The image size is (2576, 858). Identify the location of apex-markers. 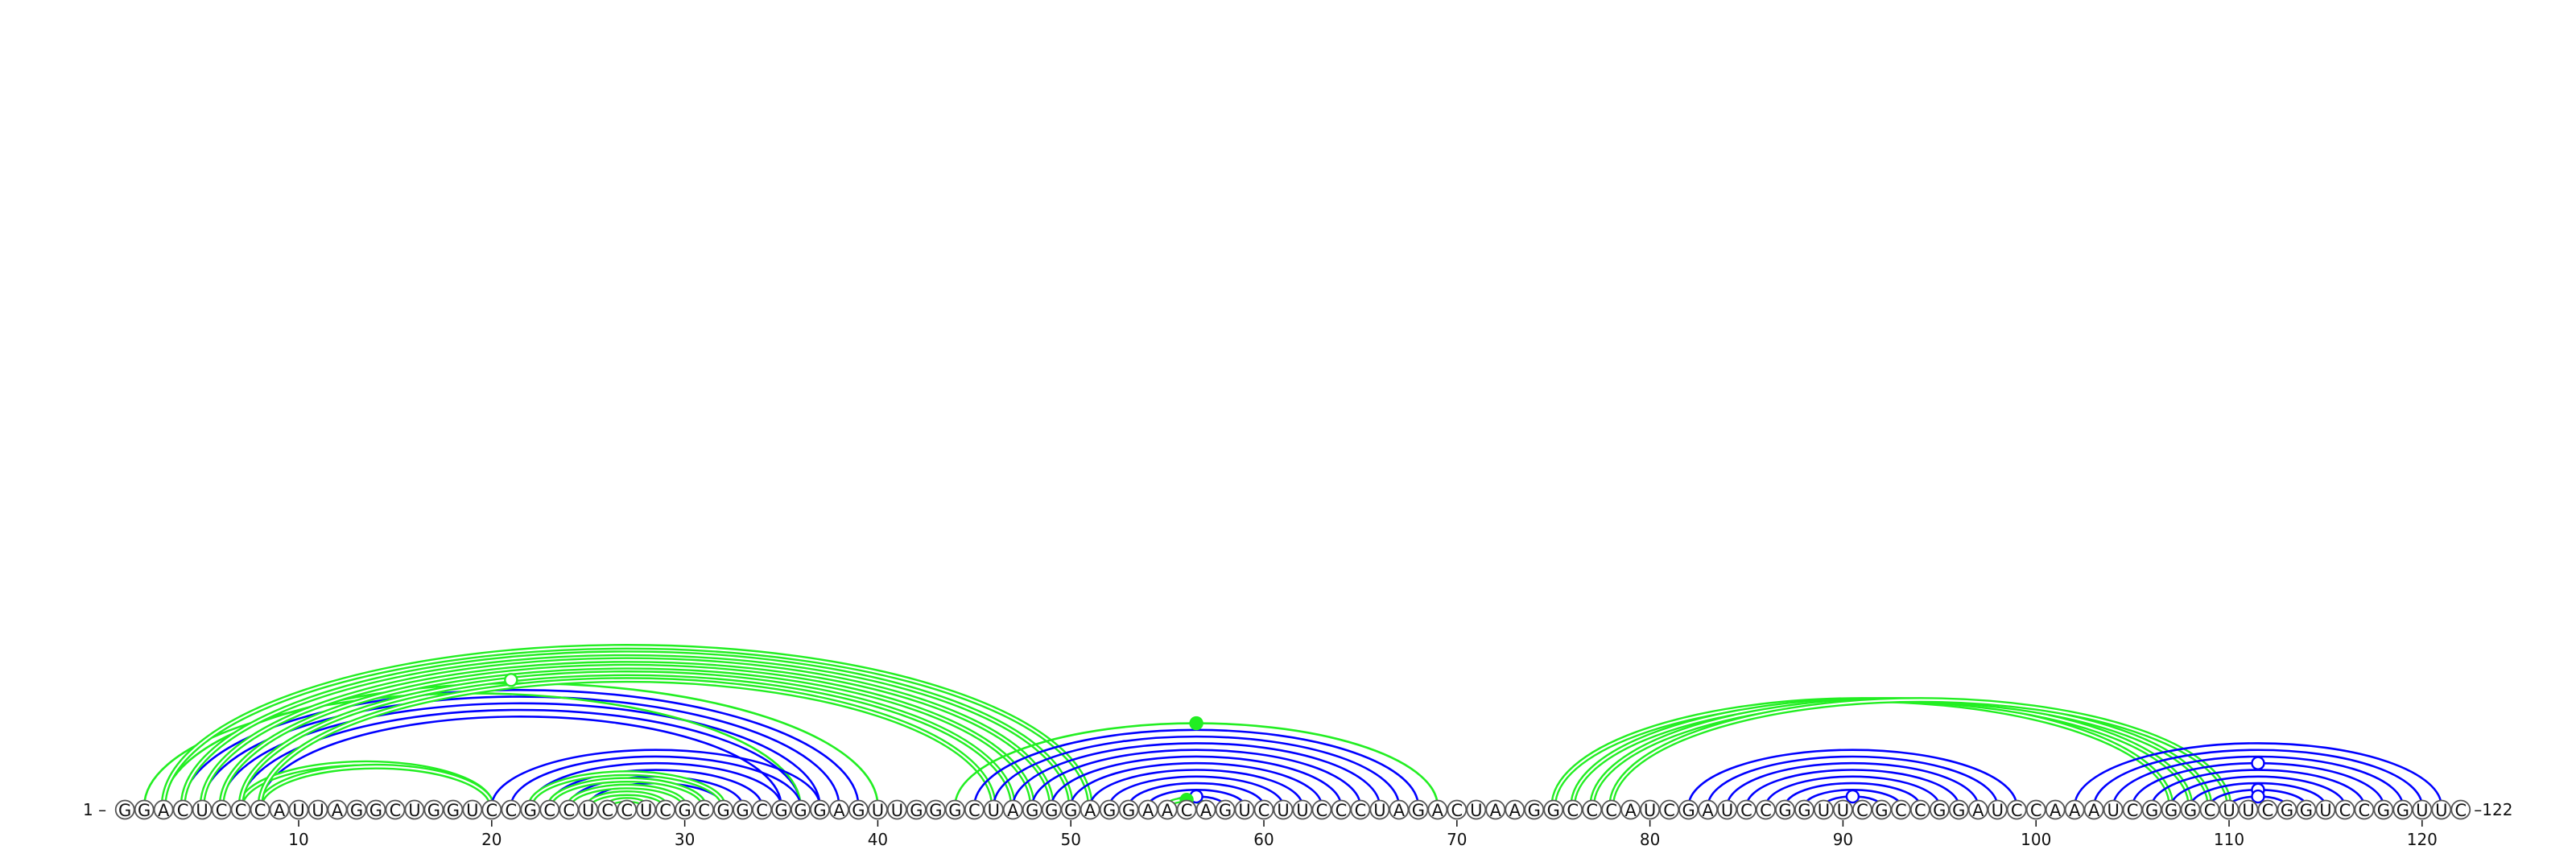
(1384, 740).